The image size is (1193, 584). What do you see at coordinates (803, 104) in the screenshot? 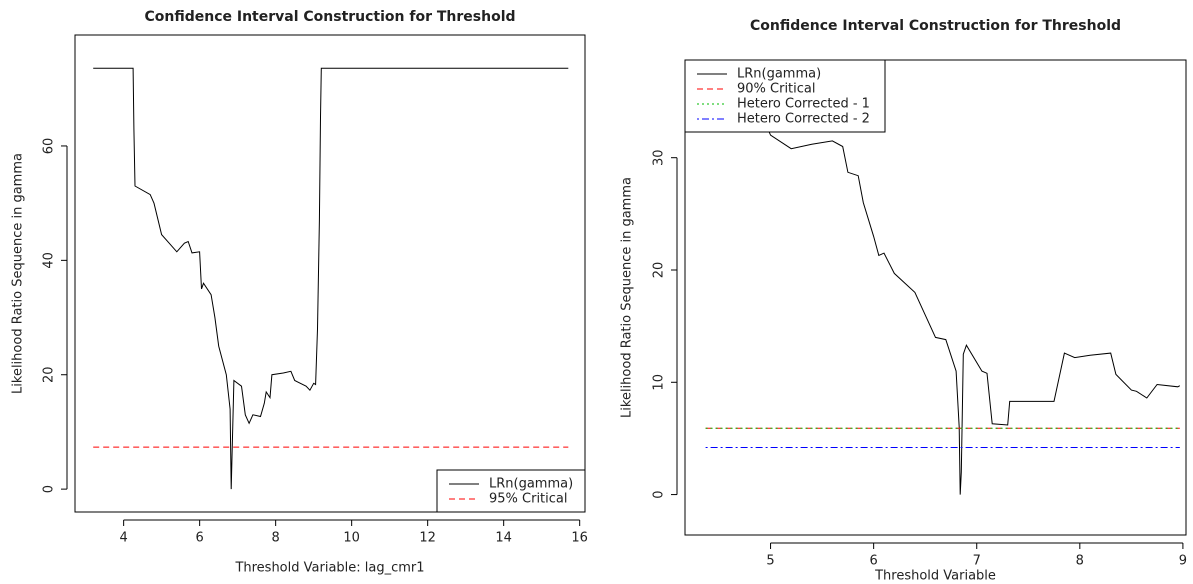
I see `legend-label: Hetero Corrected - 1` at bounding box center [803, 104].